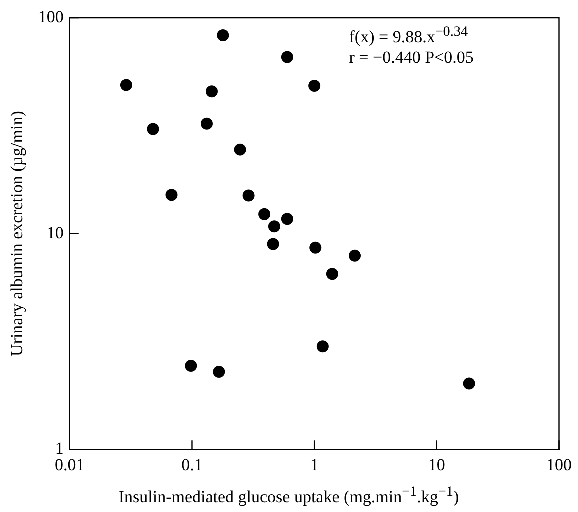 The width and height of the screenshot is (578, 512). What do you see at coordinates (17, 233) in the screenshot?
I see `y-axis-title: Urinary albumin excretion (µg/min)` at bounding box center [17, 233].